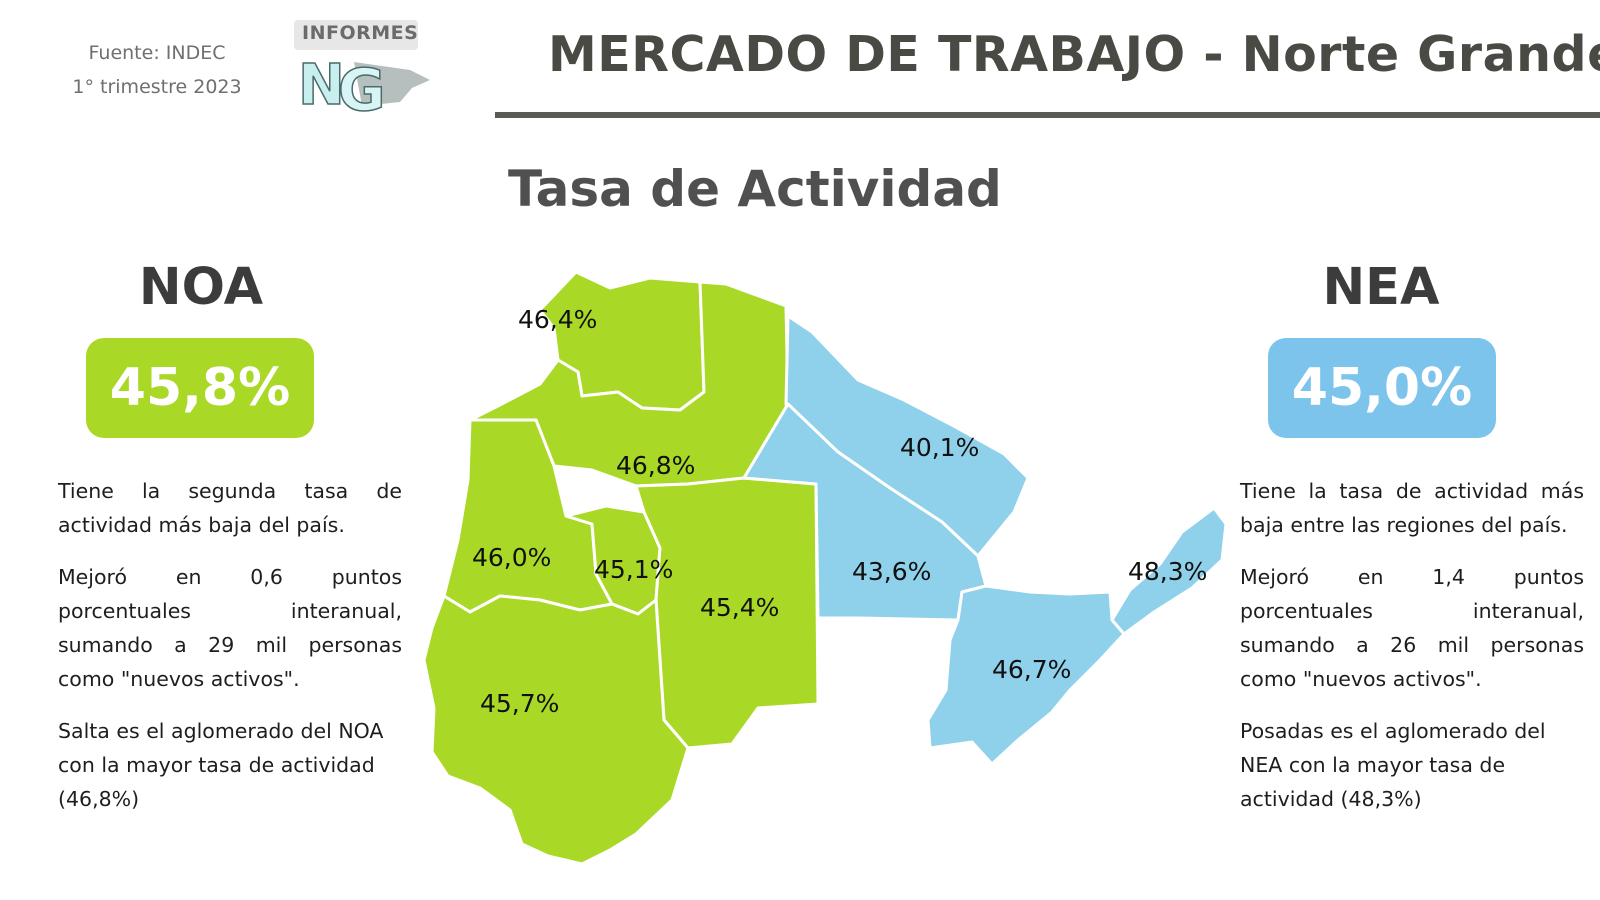 The width and height of the screenshot is (1600, 900). What do you see at coordinates (157, 53) in the screenshot?
I see `source-line: Fuente: INDEC` at bounding box center [157, 53].